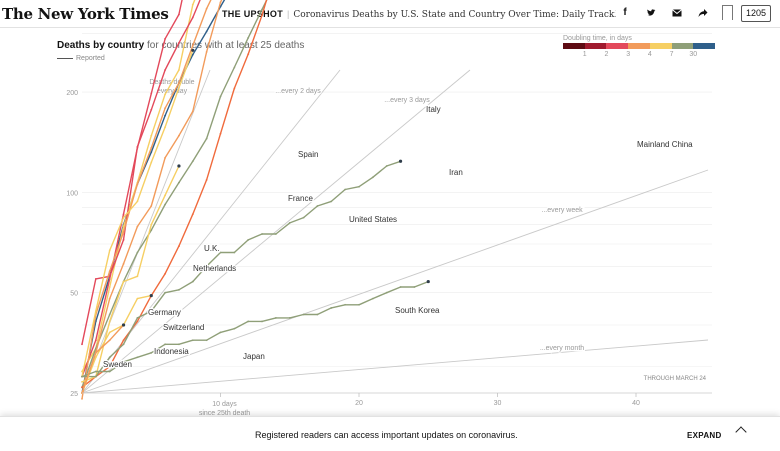 This screenshot has height=451, width=780. Describe the element at coordinates (677, 13) in the screenshot. I see `email-share-button` at that location.